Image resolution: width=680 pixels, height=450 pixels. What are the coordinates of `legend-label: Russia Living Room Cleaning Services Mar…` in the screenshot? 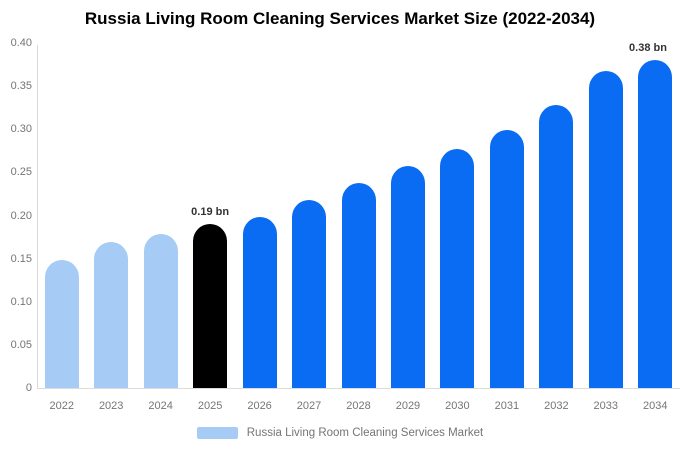 It's located at (365, 433).